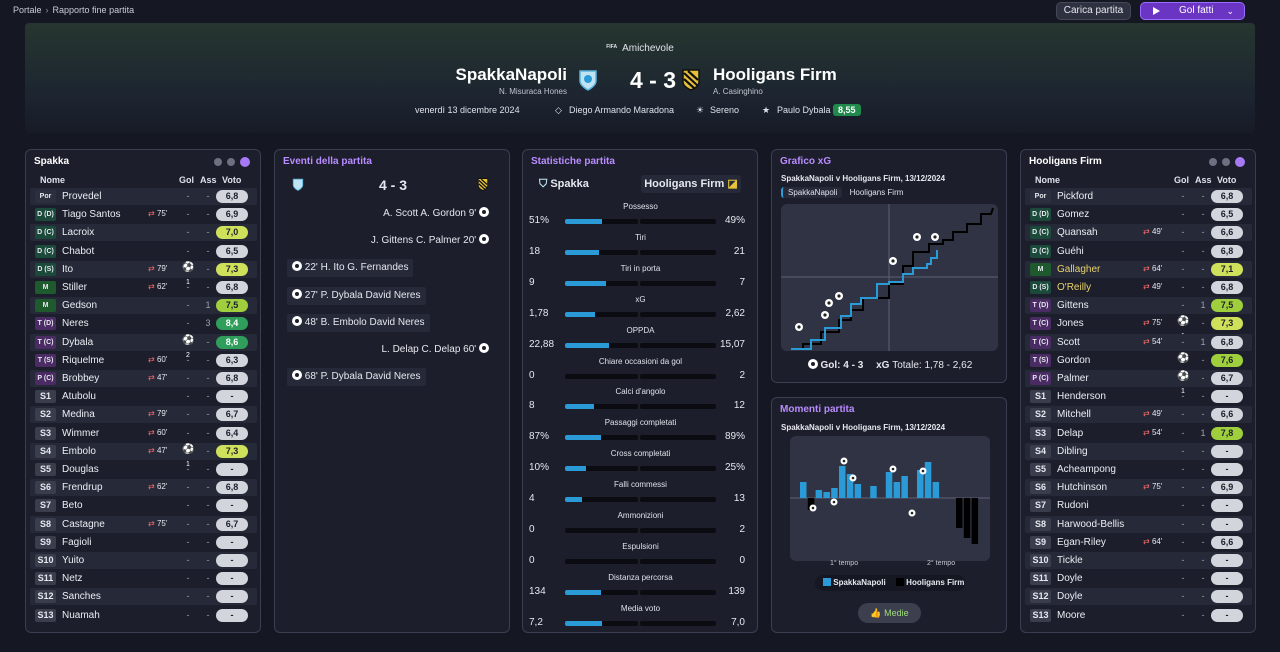  Describe the element at coordinates (79, 397) in the screenshot. I see `player-name: Atubolu` at that location.